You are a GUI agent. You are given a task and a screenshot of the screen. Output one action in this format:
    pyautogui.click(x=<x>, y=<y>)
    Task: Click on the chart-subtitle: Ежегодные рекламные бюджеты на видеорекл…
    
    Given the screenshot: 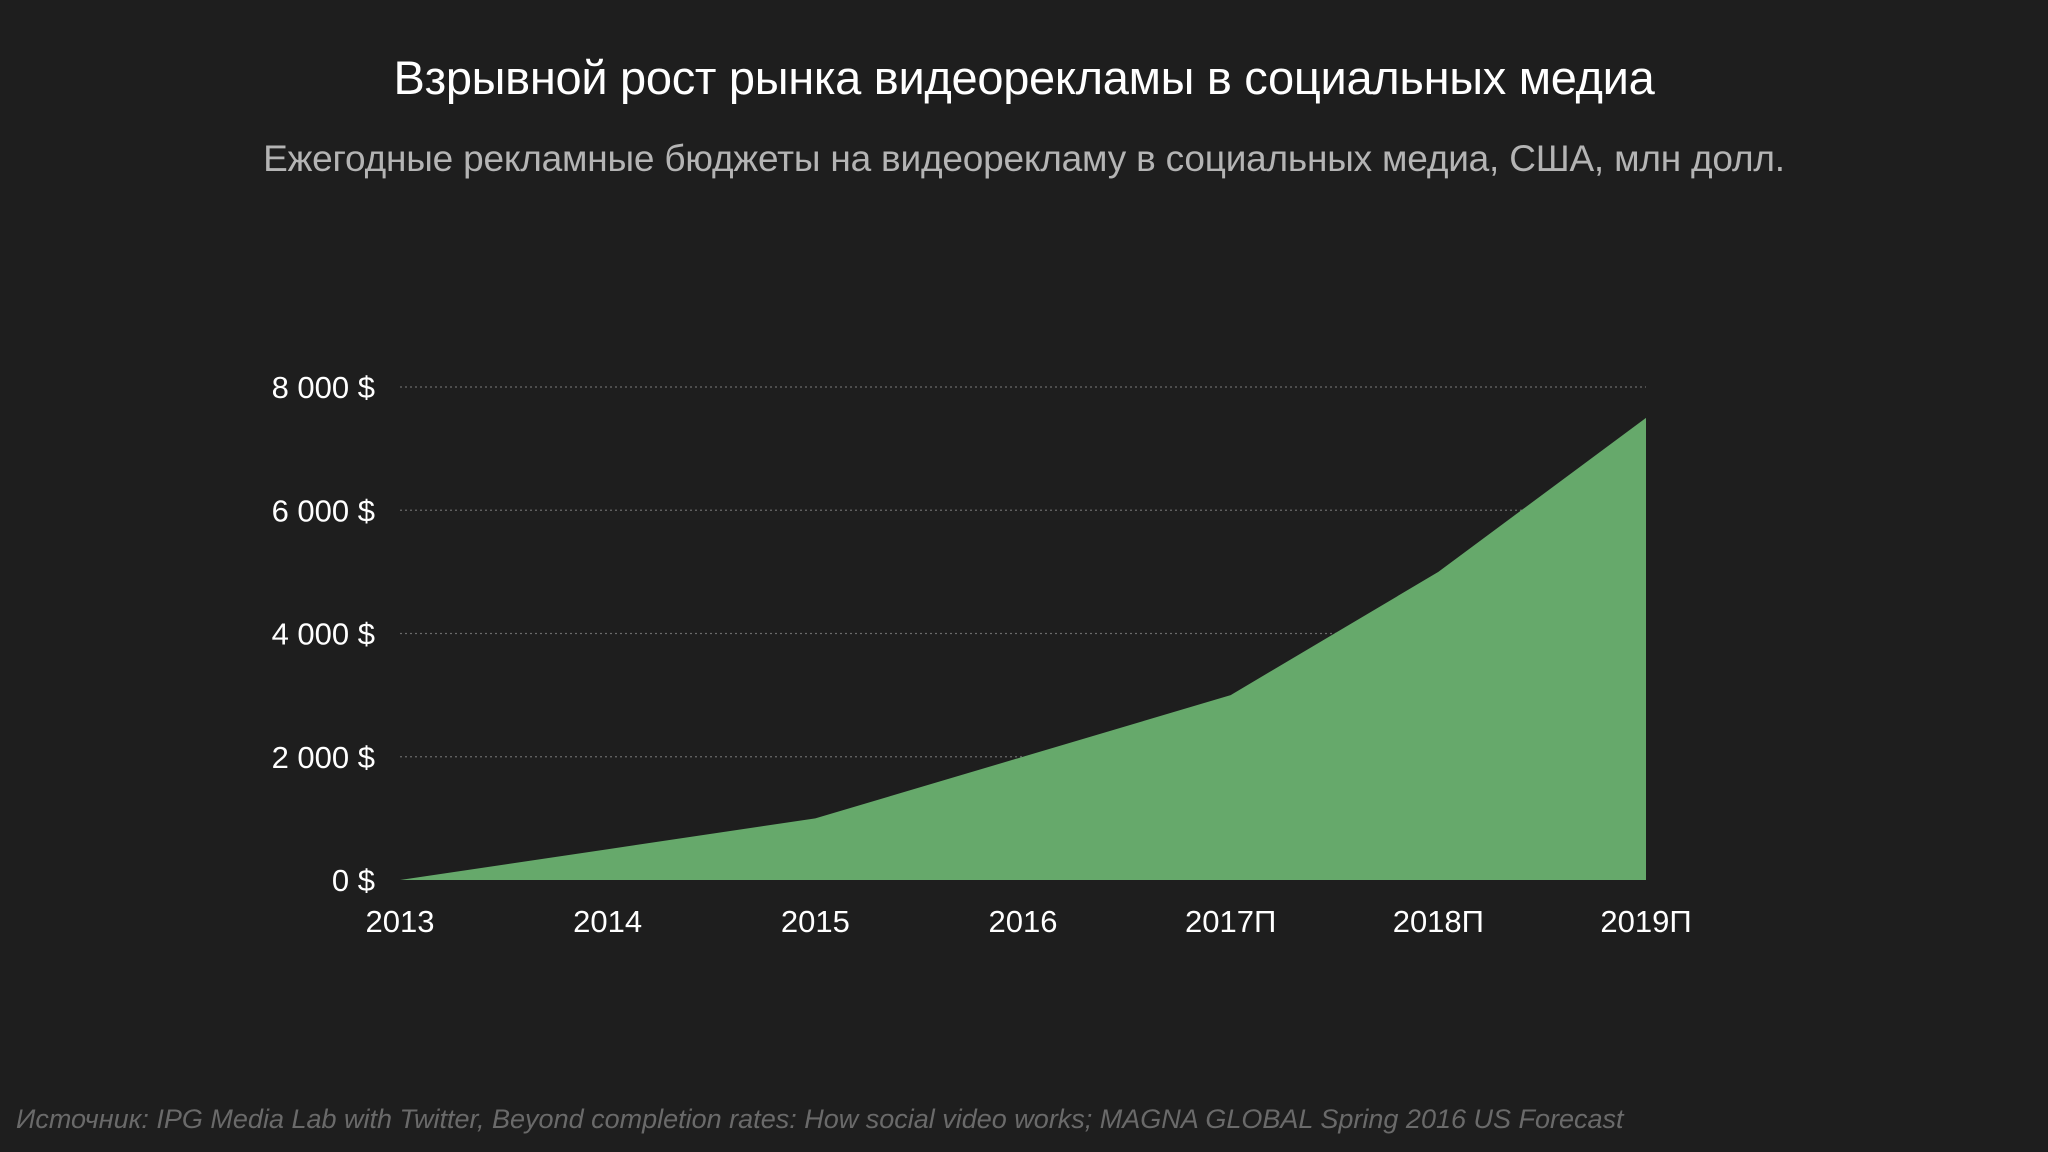 What is the action you would take?
    pyautogui.click(x=1024, y=158)
    